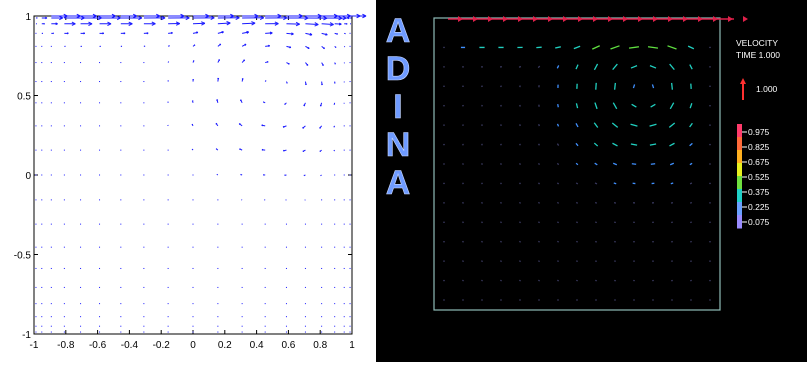 The height and width of the screenshot is (367, 807). Describe the element at coordinates (743, 81) in the screenshot. I see `reference-arrowhead` at that location.